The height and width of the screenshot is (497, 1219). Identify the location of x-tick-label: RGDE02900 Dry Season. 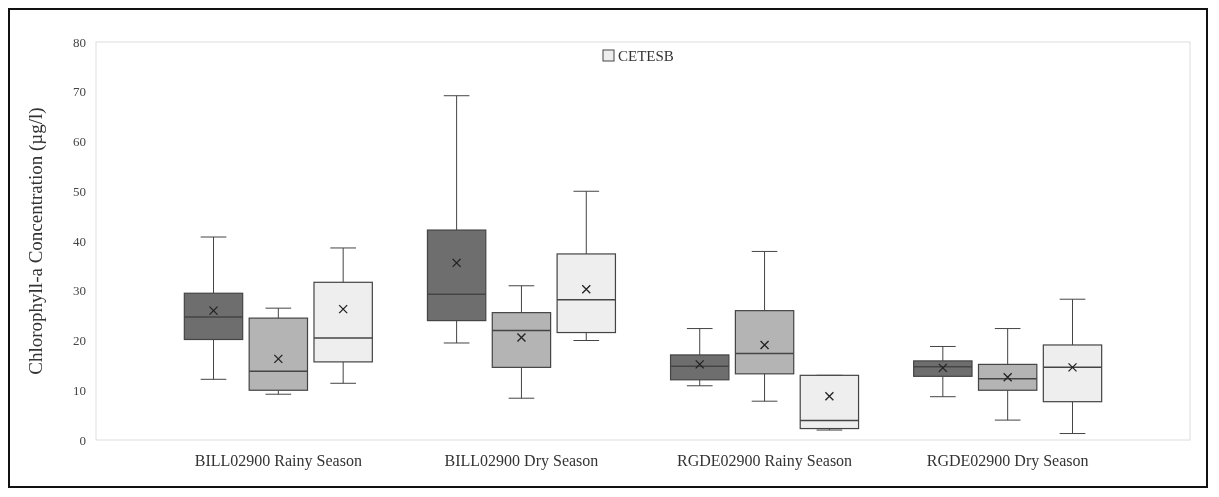
(1007, 461).